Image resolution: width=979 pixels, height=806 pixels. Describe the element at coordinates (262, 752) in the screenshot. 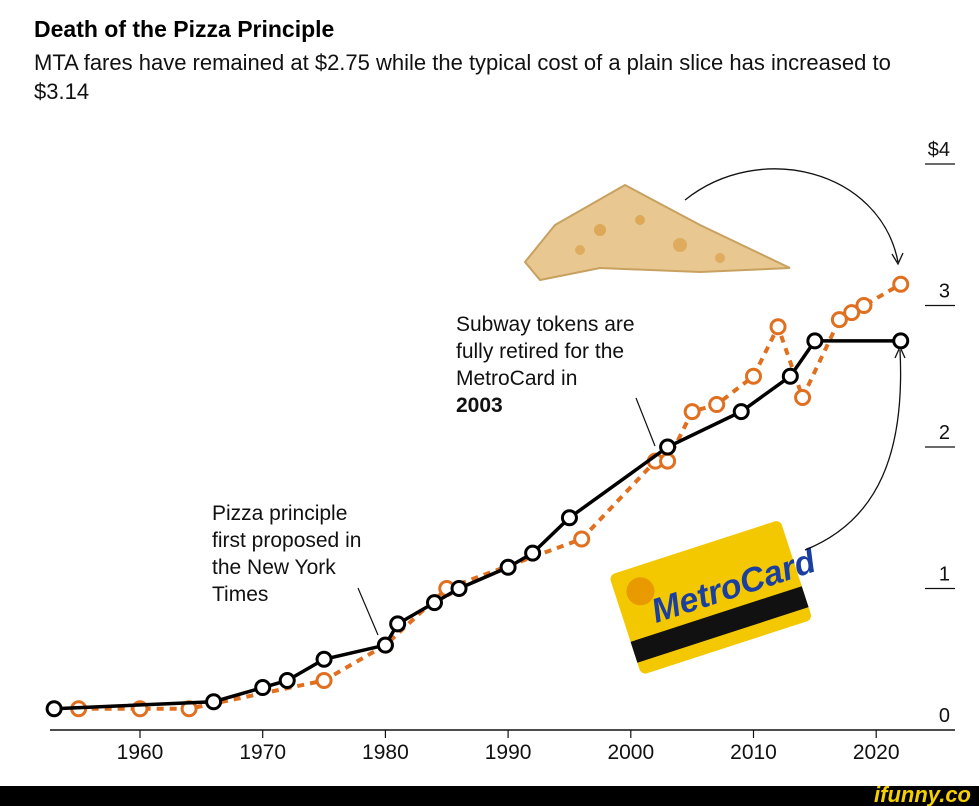

I see `x-tick-label: 1970` at that location.